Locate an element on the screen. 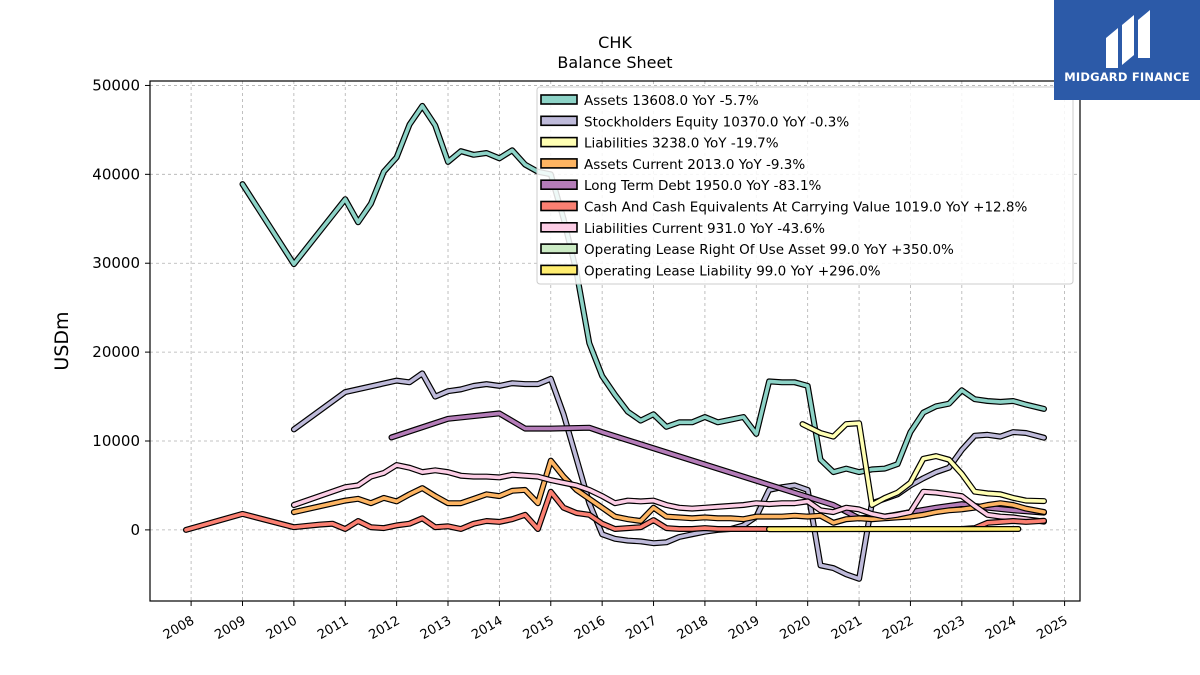 This screenshot has height=675, width=1200. x-tick-label: 2022 is located at coordinates (898, 628).